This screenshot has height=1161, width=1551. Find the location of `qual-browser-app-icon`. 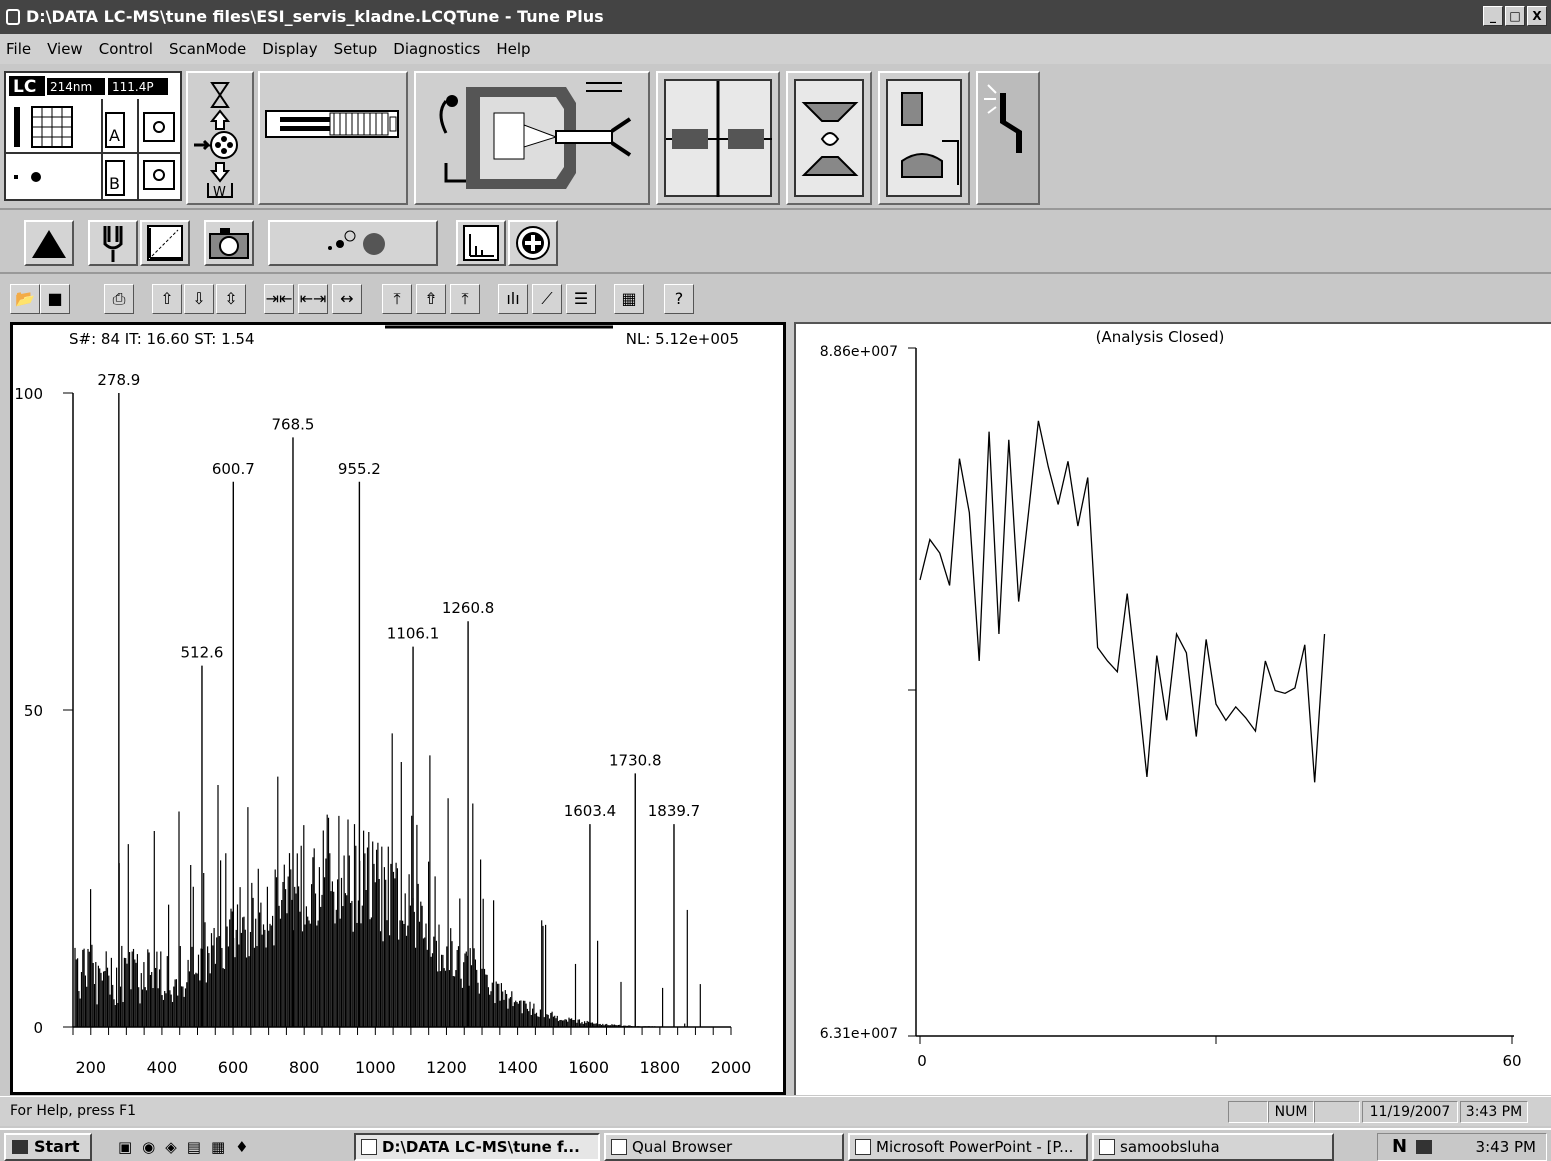

qual-browser-app-icon is located at coordinates (619, 1147).